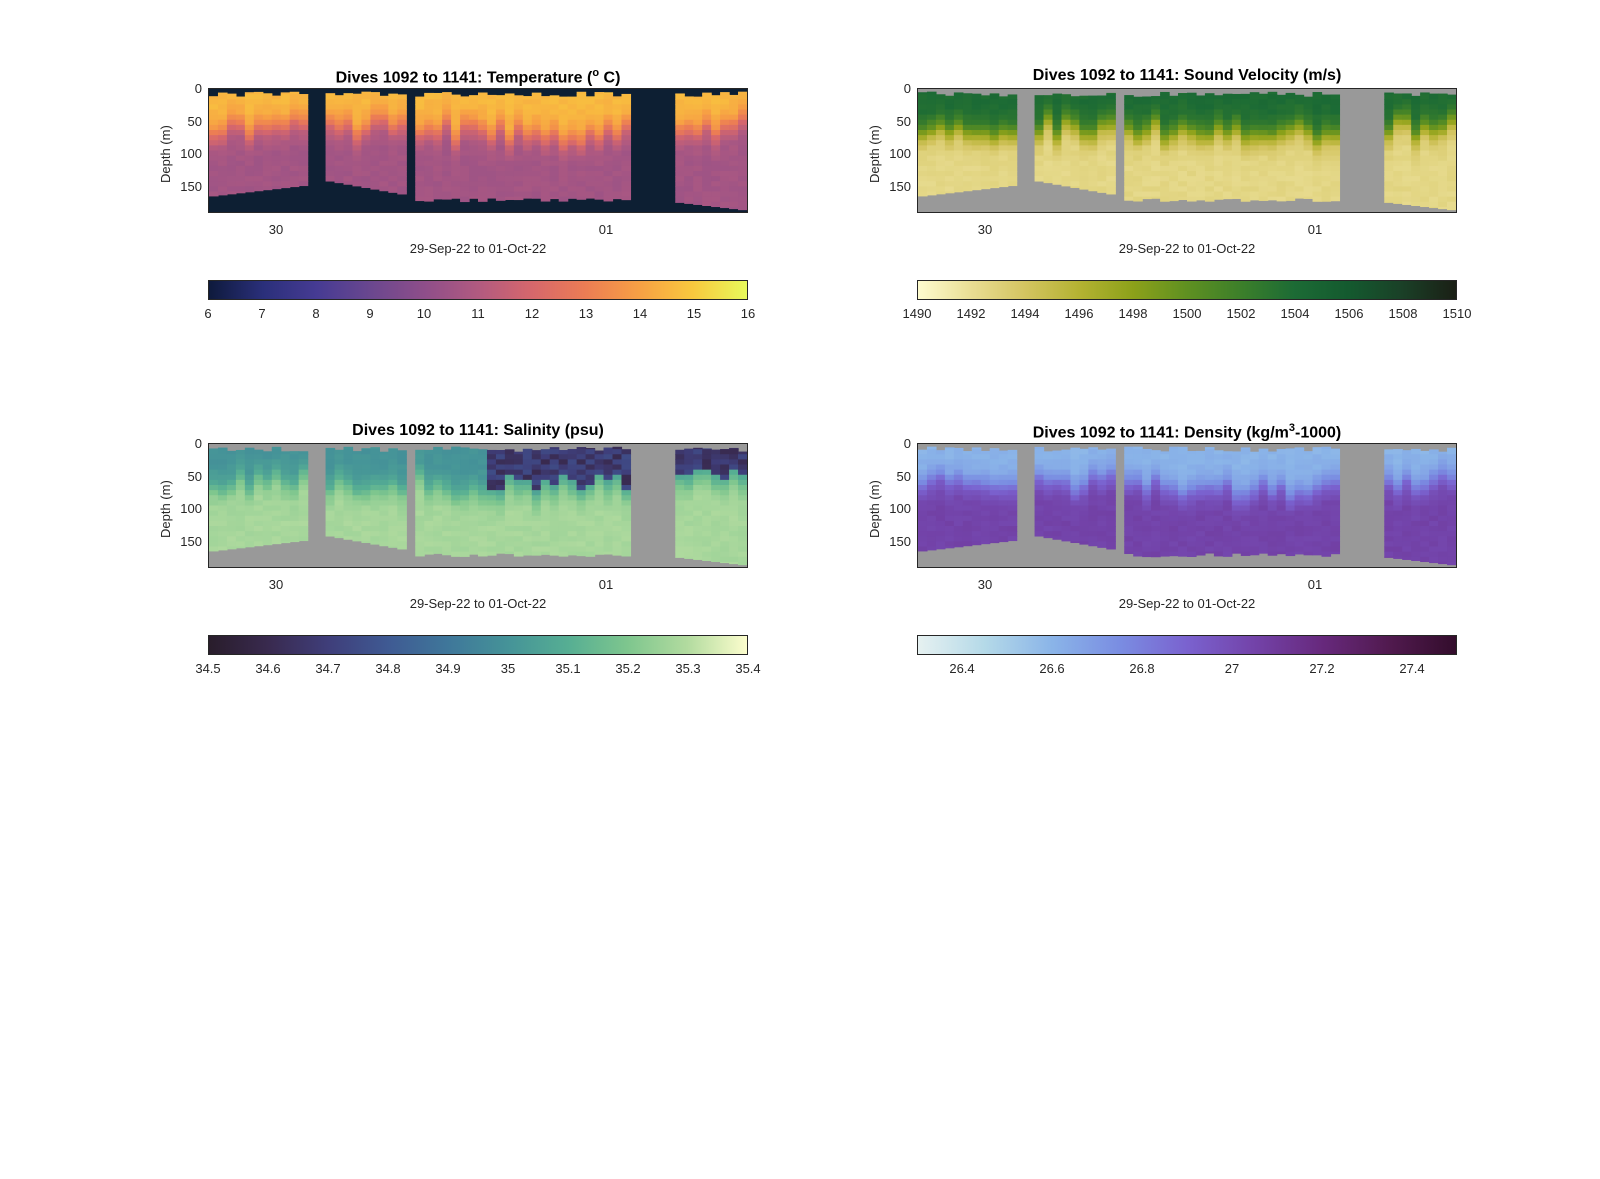 The image size is (1600, 1179). What do you see at coordinates (874, 154) in the screenshot?
I see `y-axis-label: Depth (m)` at bounding box center [874, 154].